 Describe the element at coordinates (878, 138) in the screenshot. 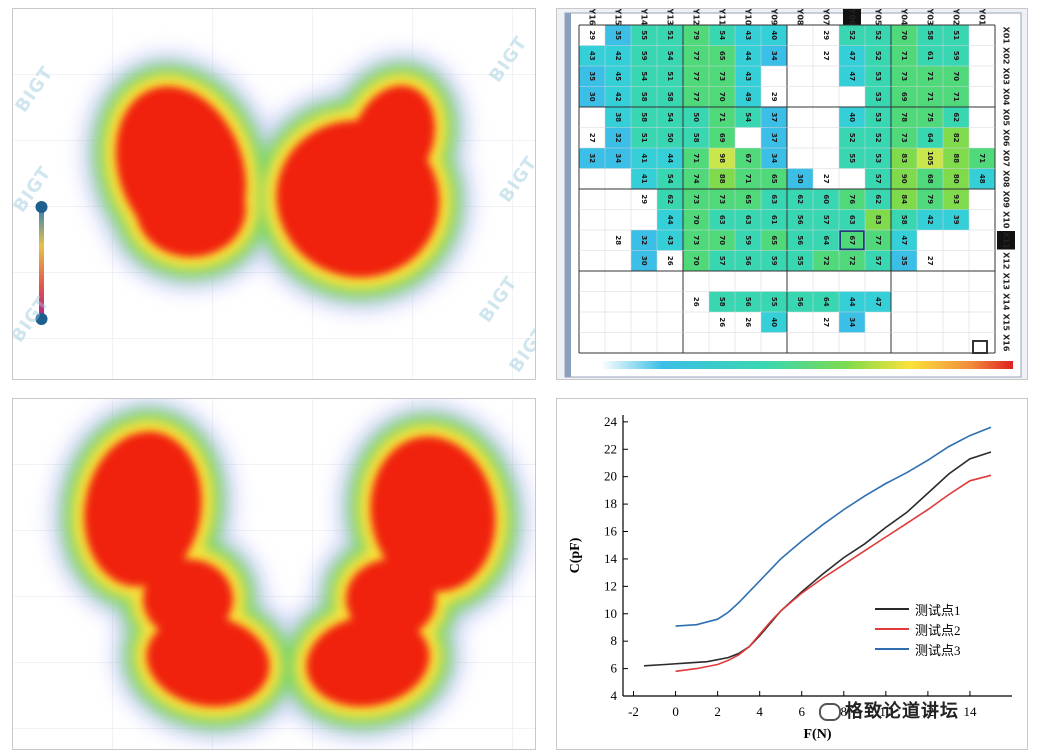

I see `sensor-value: 52` at that location.